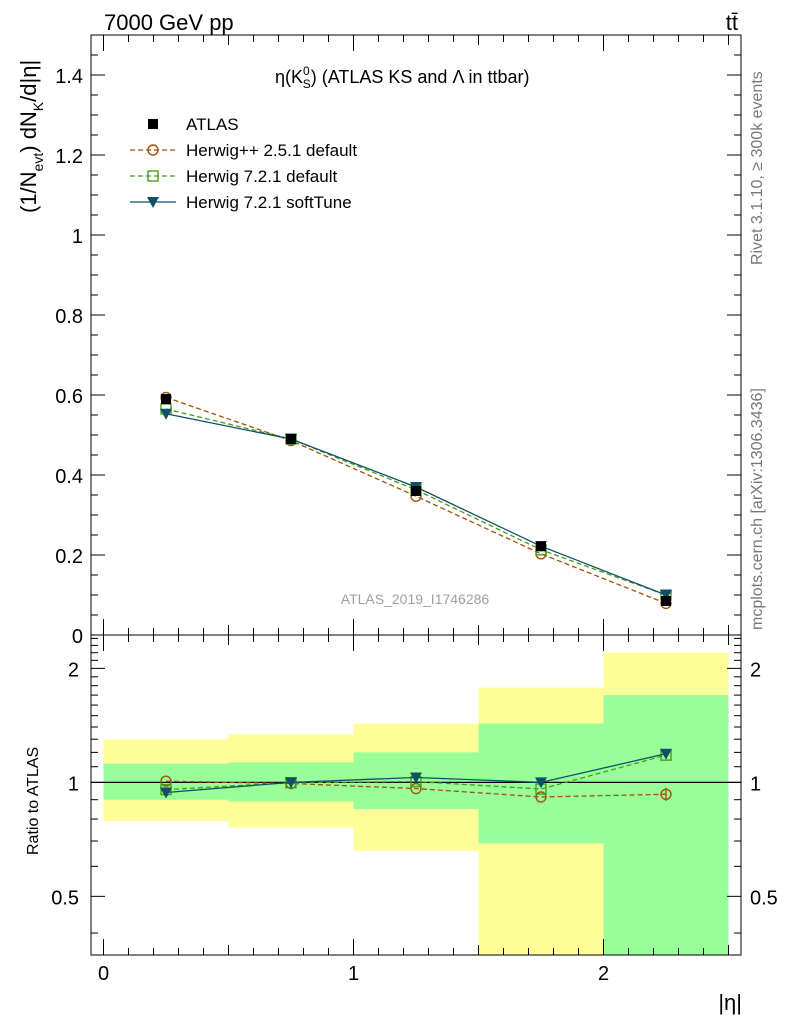 This screenshot has width=786, height=1024. What do you see at coordinates (764, 898) in the screenshot?
I see `ratio-y-tick-label-right: 0.5` at bounding box center [764, 898].